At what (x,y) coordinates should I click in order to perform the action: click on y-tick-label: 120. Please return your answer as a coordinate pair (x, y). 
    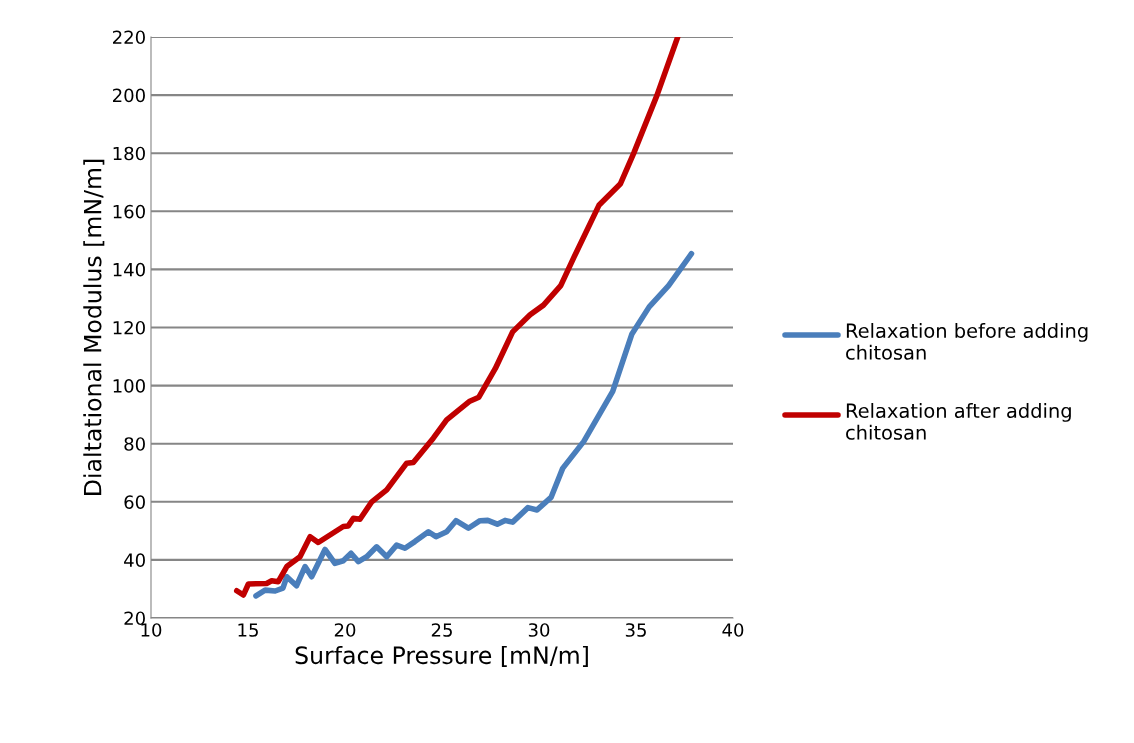
    Looking at the image, I should click on (129, 327).